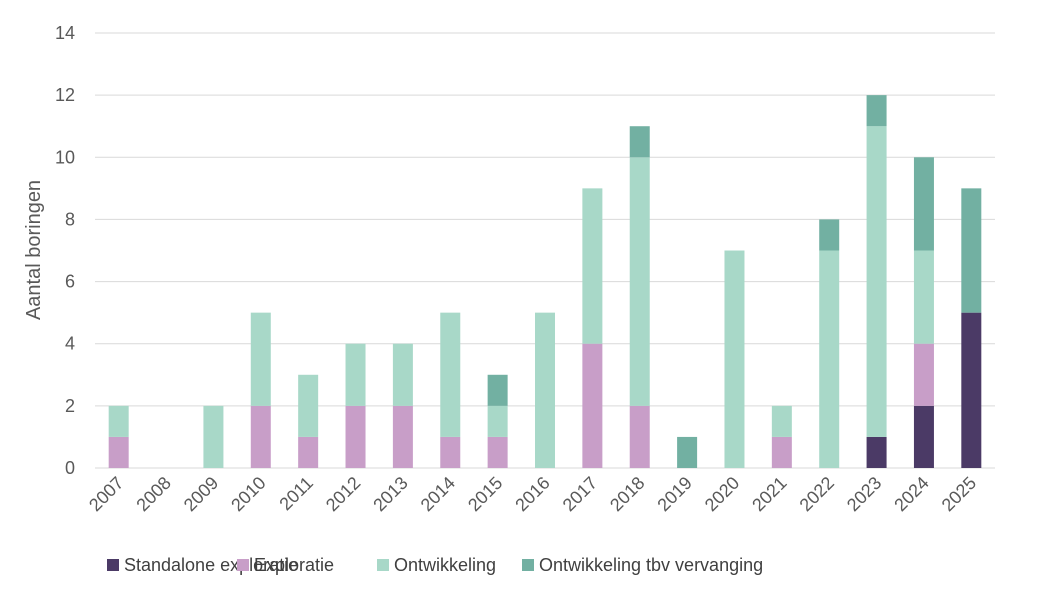 The width and height of the screenshot is (1038, 610). What do you see at coordinates (438, 494) in the screenshot?
I see `x-tick-label: 2014` at bounding box center [438, 494].